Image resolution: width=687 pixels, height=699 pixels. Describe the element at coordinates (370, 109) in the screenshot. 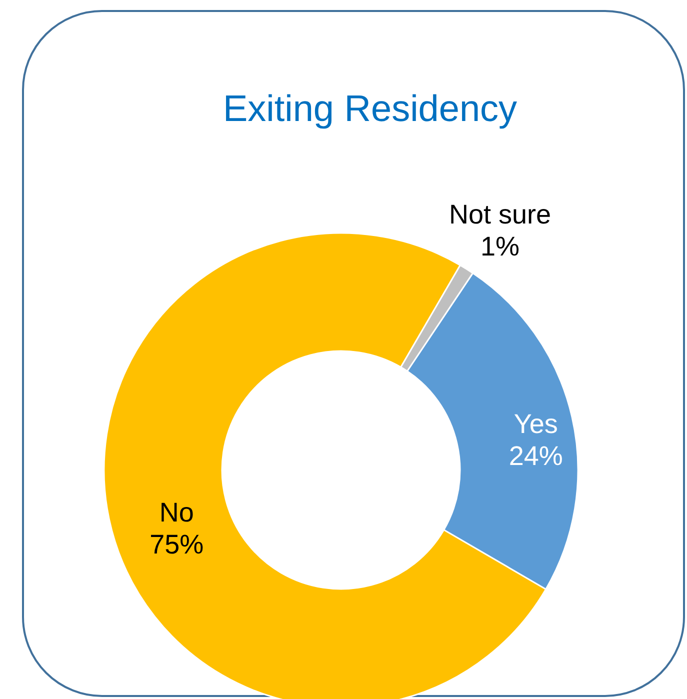

I see `chart-title: Exiting Residency` at that location.